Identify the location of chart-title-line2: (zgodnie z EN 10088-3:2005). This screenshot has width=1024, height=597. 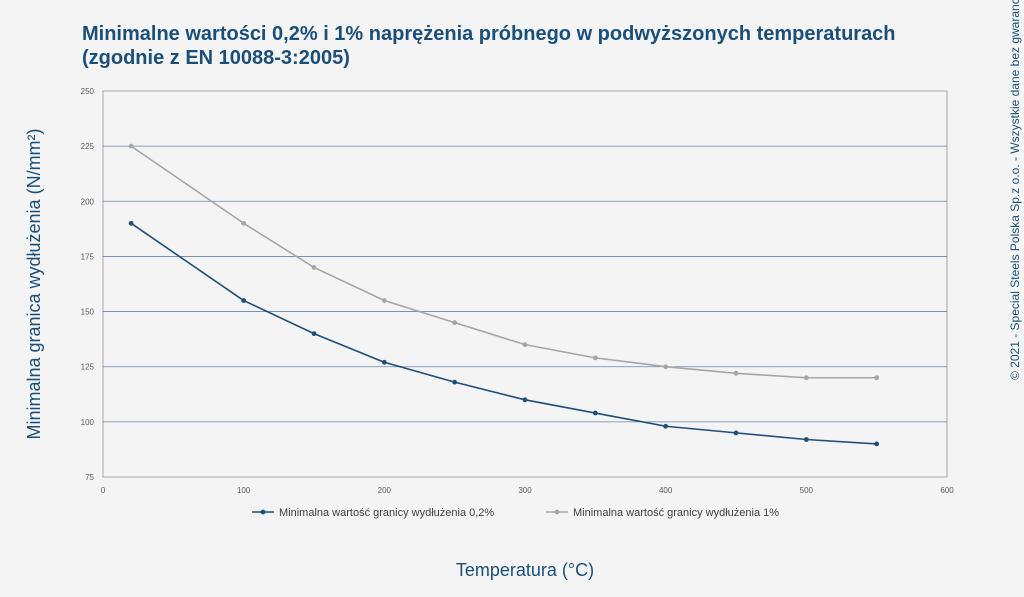
(216, 58).